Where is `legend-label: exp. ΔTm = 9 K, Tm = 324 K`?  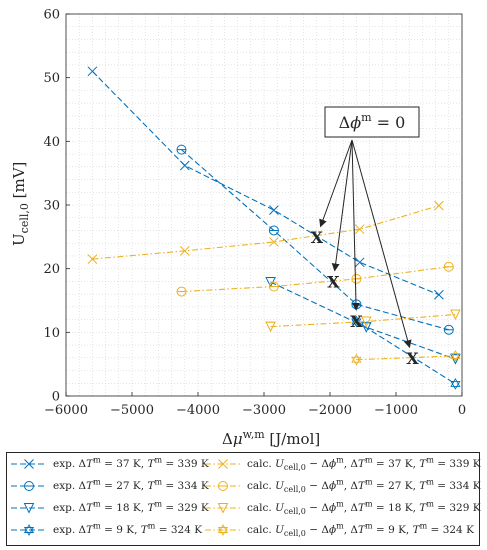
legend-label: exp. ΔTm = 9 K, Tm = 324 K is located at coordinates (128, 528).